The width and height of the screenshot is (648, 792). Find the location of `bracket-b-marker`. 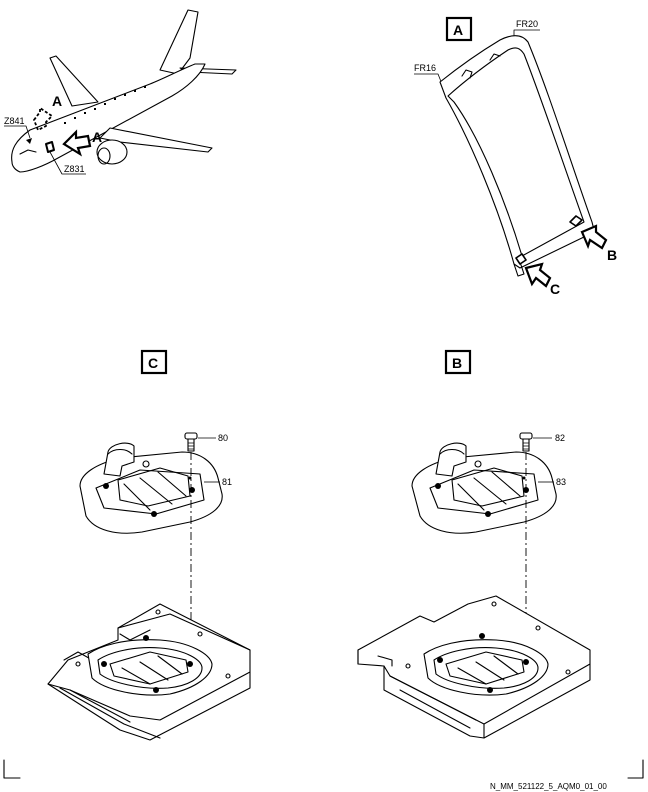

bracket-b-marker is located at coordinates (576, 221).